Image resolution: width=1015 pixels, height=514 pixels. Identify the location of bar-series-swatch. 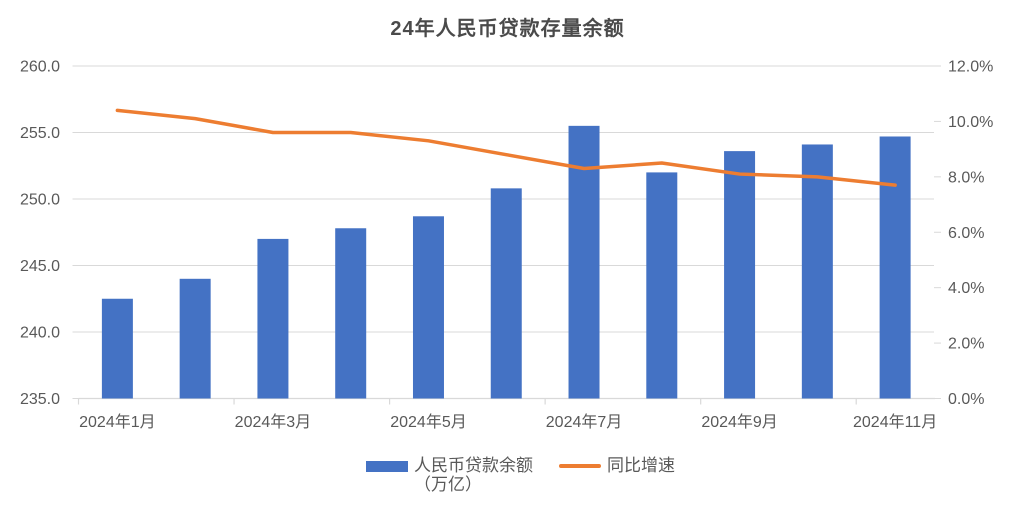
(387, 466).